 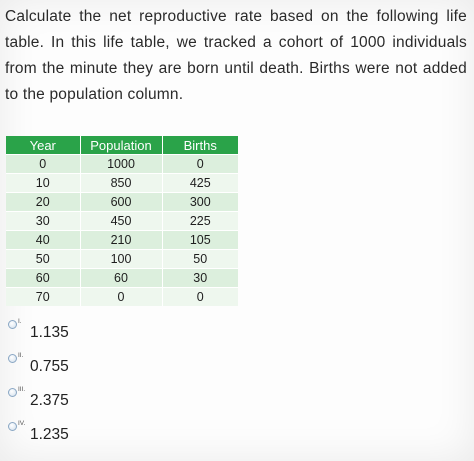 What do you see at coordinates (43, 240) in the screenshot?
I see `cell-year: 40` at bounding box center [43, 240].